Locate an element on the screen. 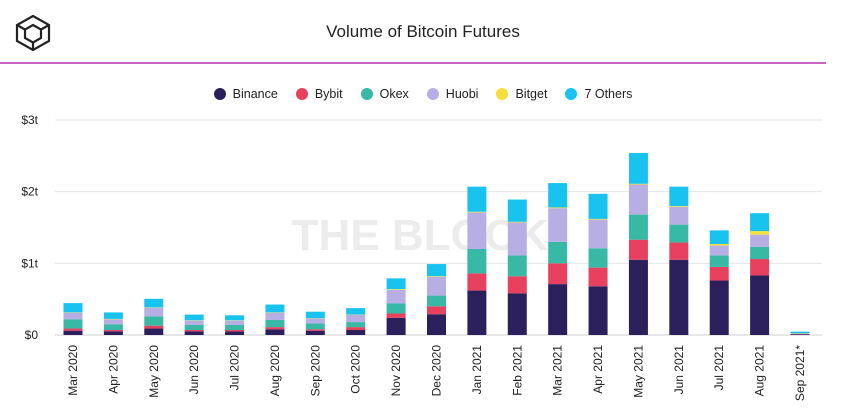 This screenshot has height=410, width=846. legend-item-7-others: 7 Others is located at coordinates (598, 94).